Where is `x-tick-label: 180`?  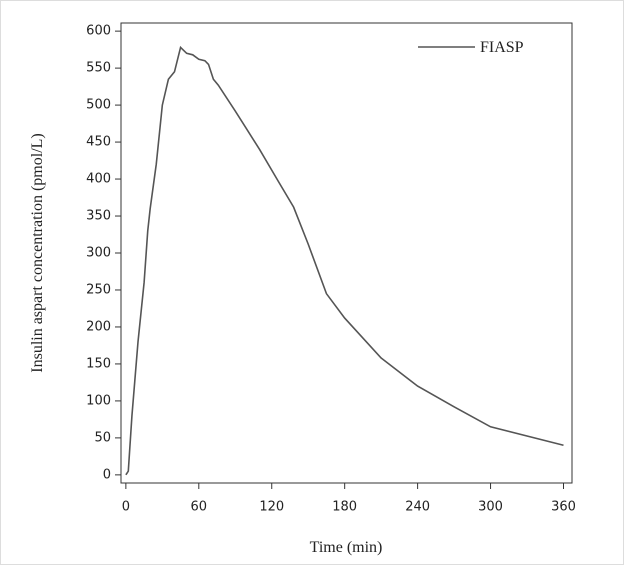 x-tick-label: 180 is located at coordinates (344, 507).